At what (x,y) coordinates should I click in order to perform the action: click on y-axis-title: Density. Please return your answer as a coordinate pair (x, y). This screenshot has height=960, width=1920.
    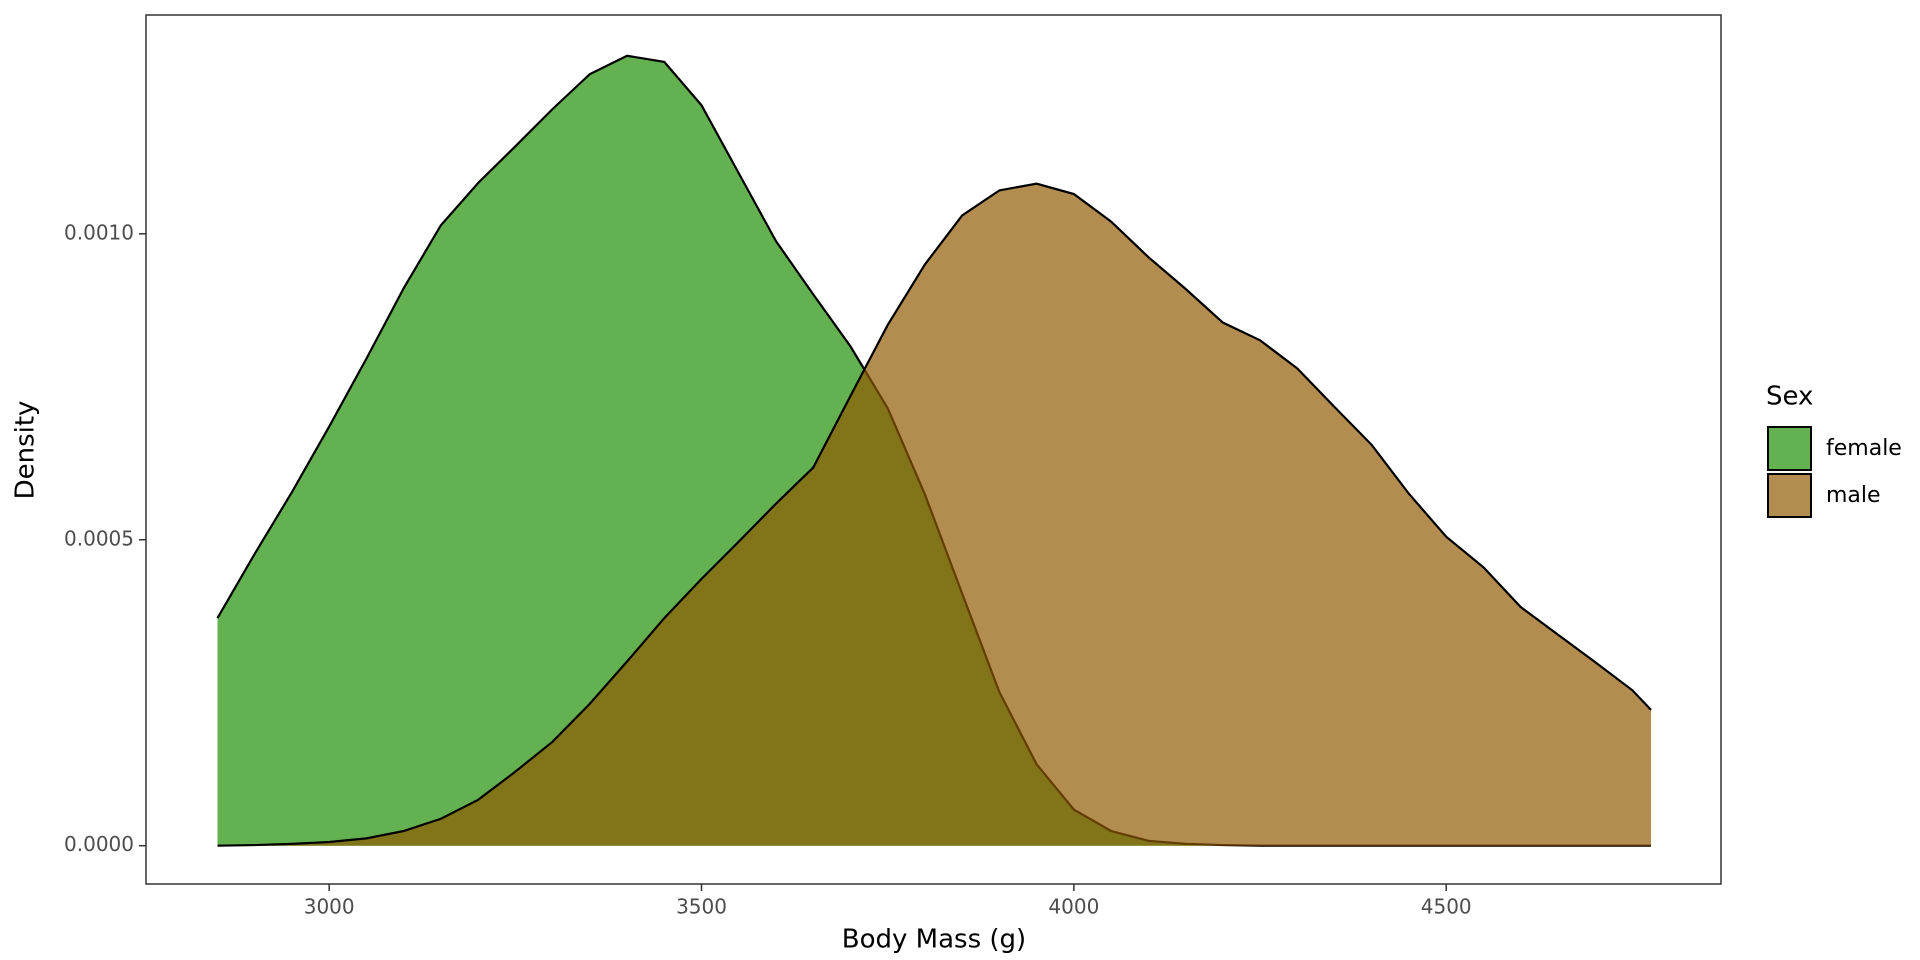
    Looking at the image, I should click on (26, 450).